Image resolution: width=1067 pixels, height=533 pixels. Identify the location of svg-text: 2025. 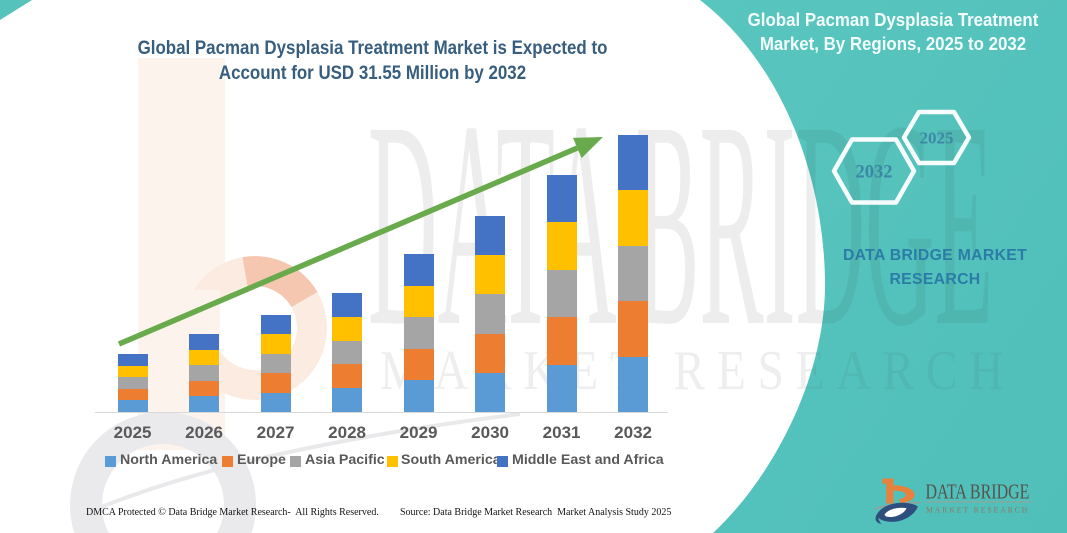
(937, 138).